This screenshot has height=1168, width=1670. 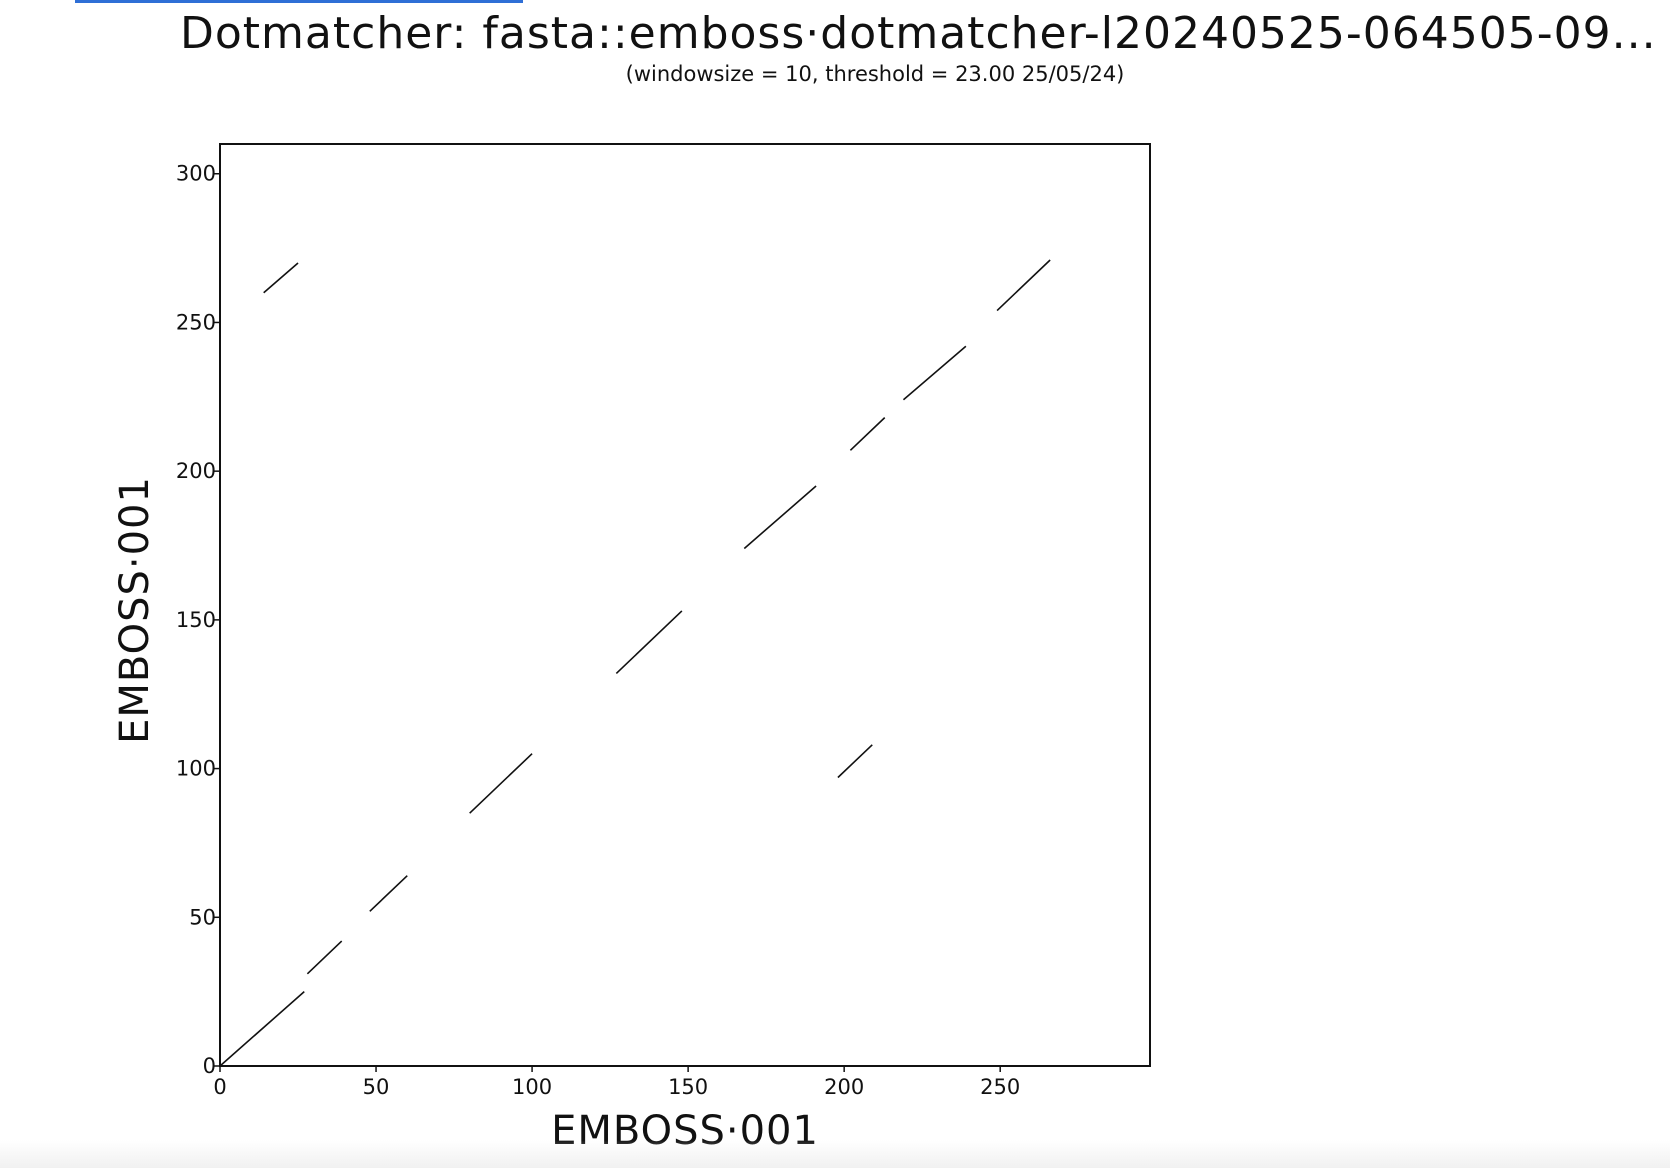 I want to click on y-tick-label: 150, so click(x=196, y=620).